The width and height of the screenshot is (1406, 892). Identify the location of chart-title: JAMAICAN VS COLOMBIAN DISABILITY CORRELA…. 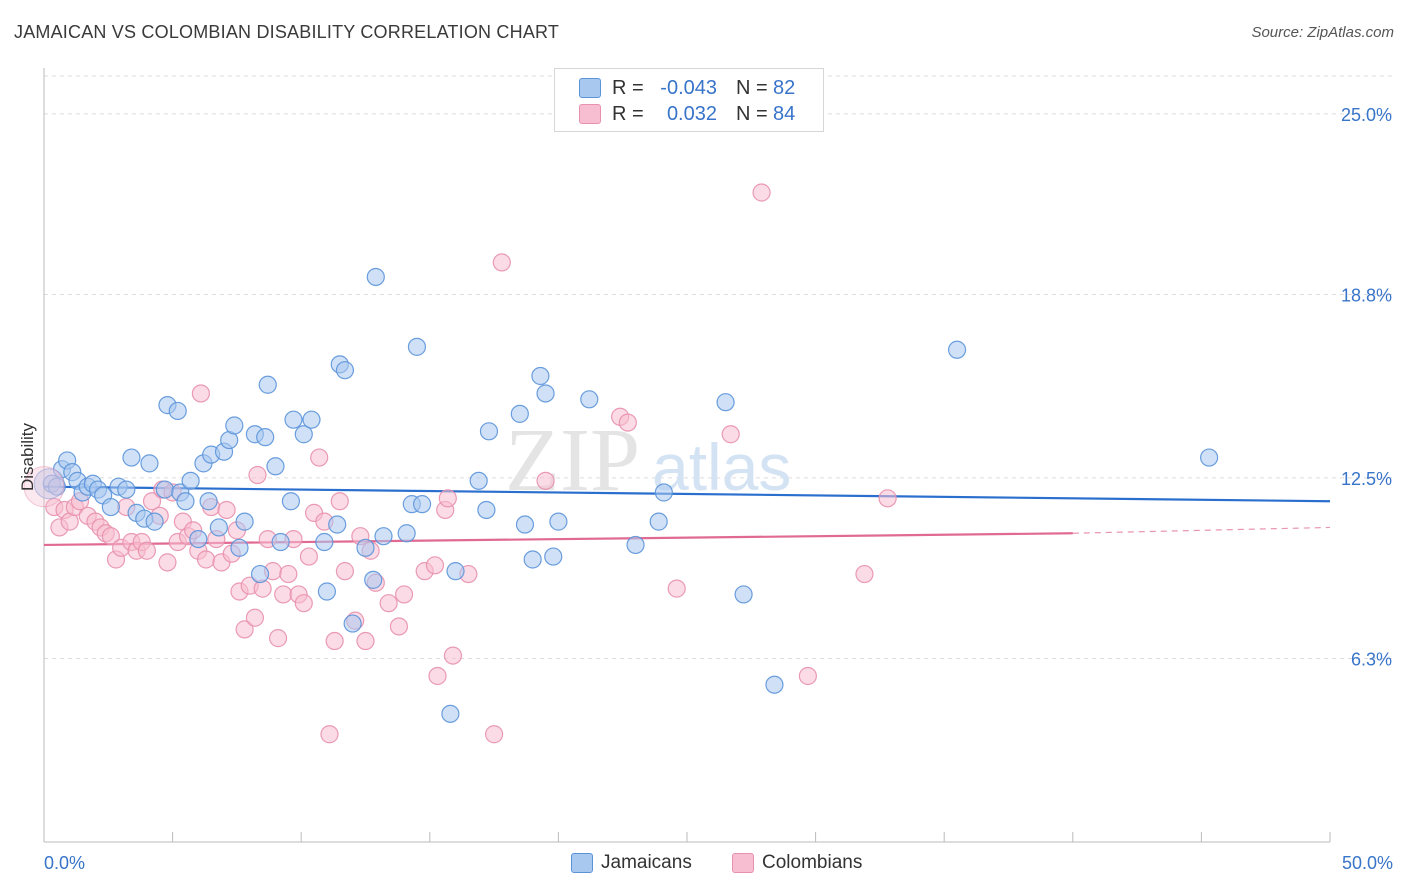
(287, 32).